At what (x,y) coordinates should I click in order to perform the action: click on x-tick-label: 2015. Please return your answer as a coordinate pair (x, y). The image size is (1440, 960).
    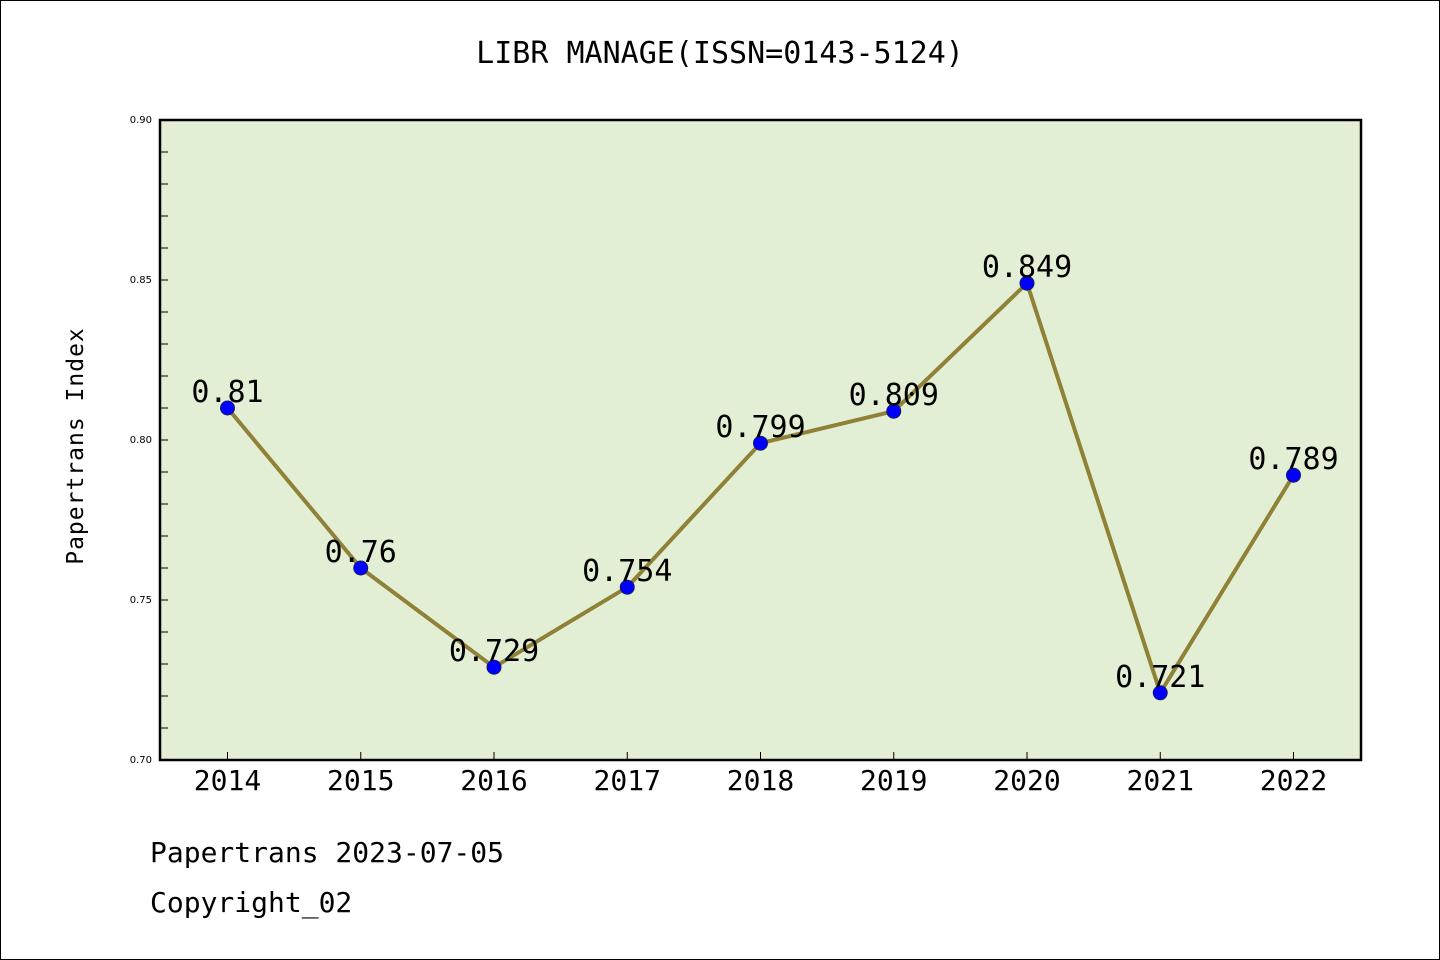
    Looking at the image, I should click on (360, 780).